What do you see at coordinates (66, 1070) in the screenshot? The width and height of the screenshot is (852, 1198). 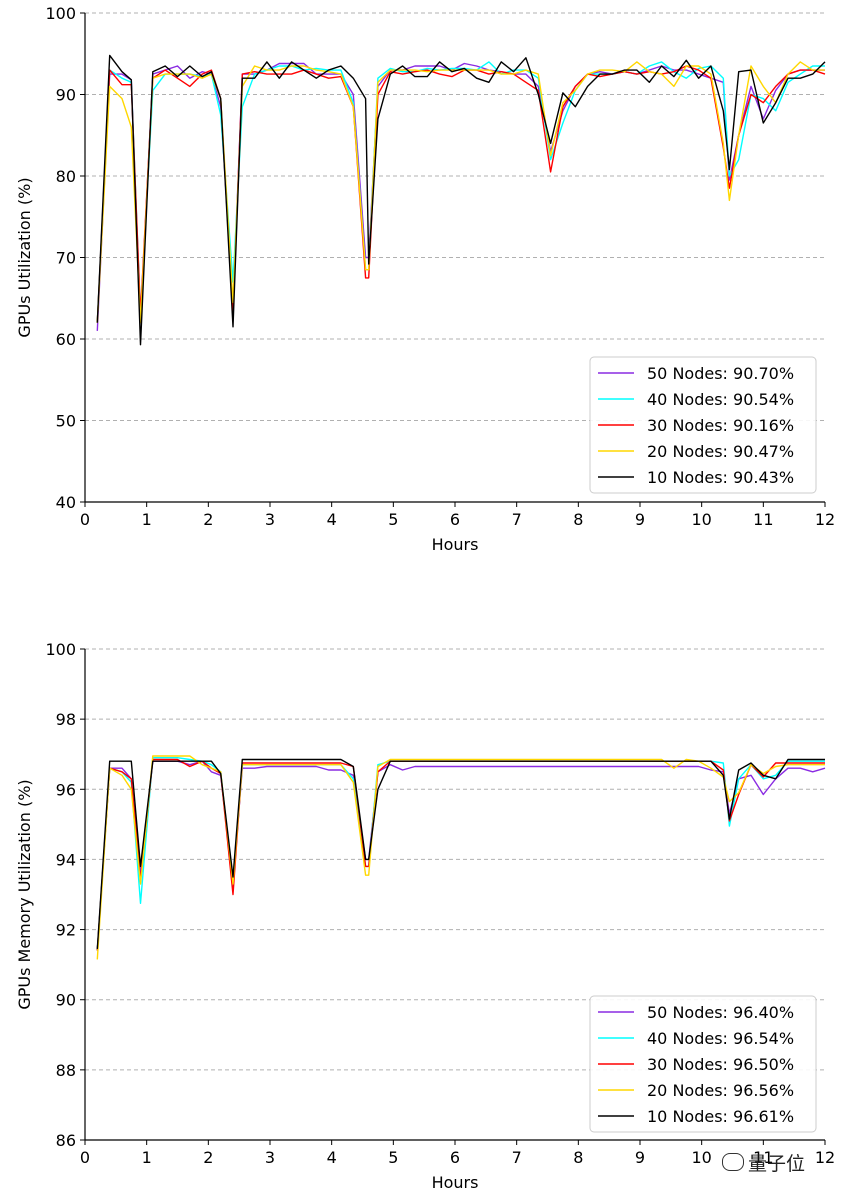 I see `y-tick-label: 88` at bounding box center [66, 1070].